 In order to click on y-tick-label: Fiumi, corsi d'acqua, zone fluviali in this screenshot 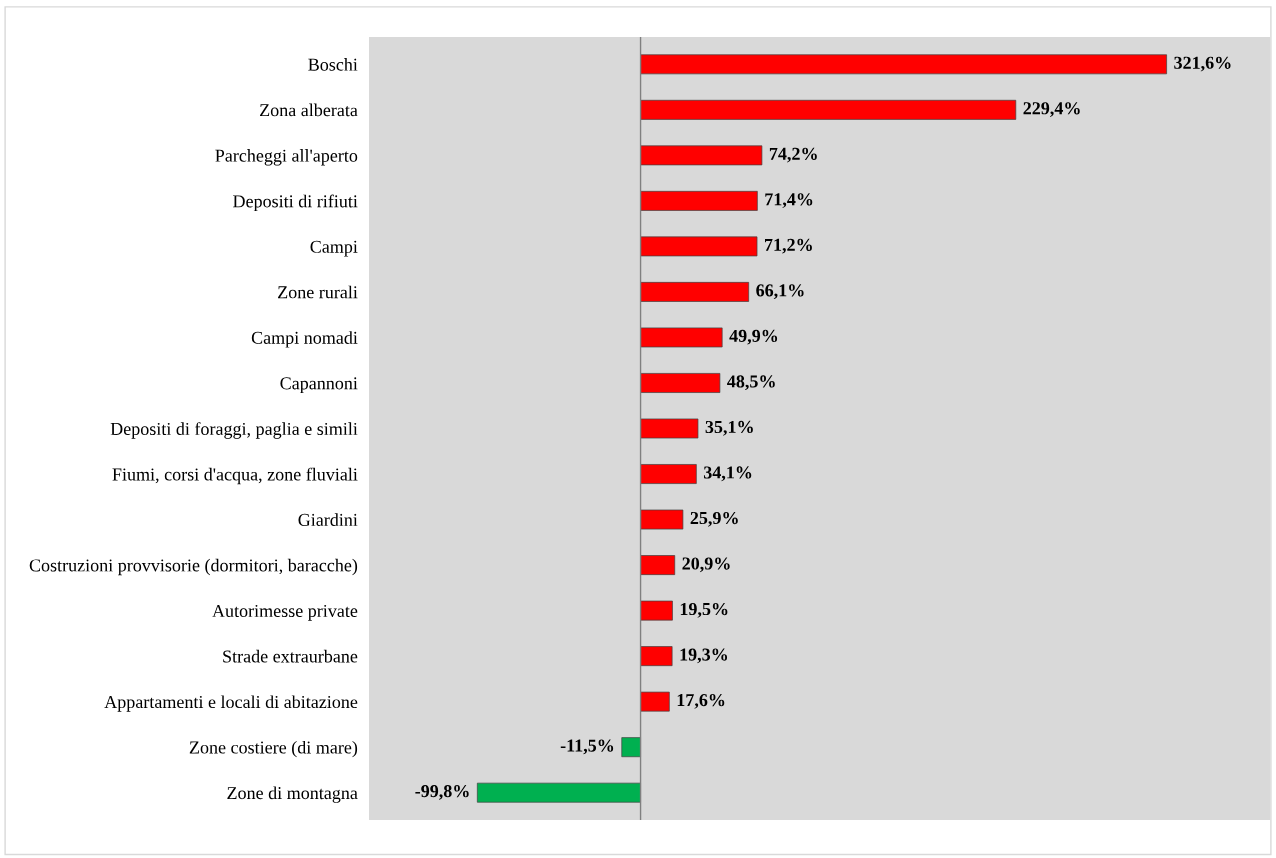, I will do `click(235, 476)`.